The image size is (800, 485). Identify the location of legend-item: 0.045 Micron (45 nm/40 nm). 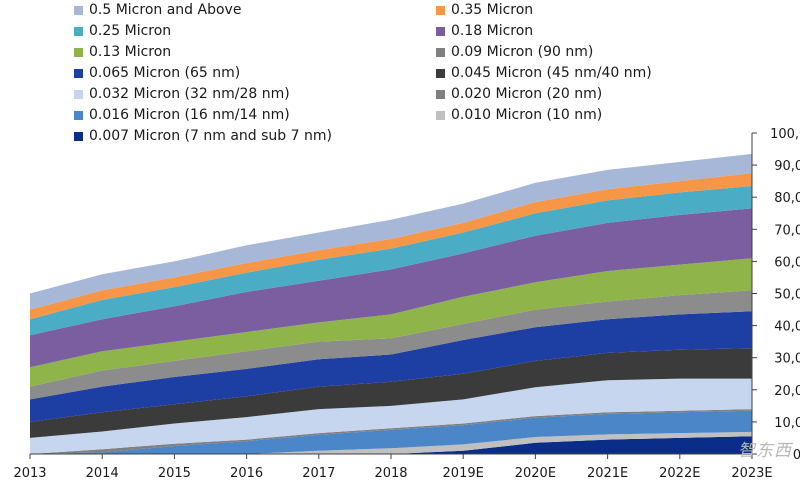
(544, 73).